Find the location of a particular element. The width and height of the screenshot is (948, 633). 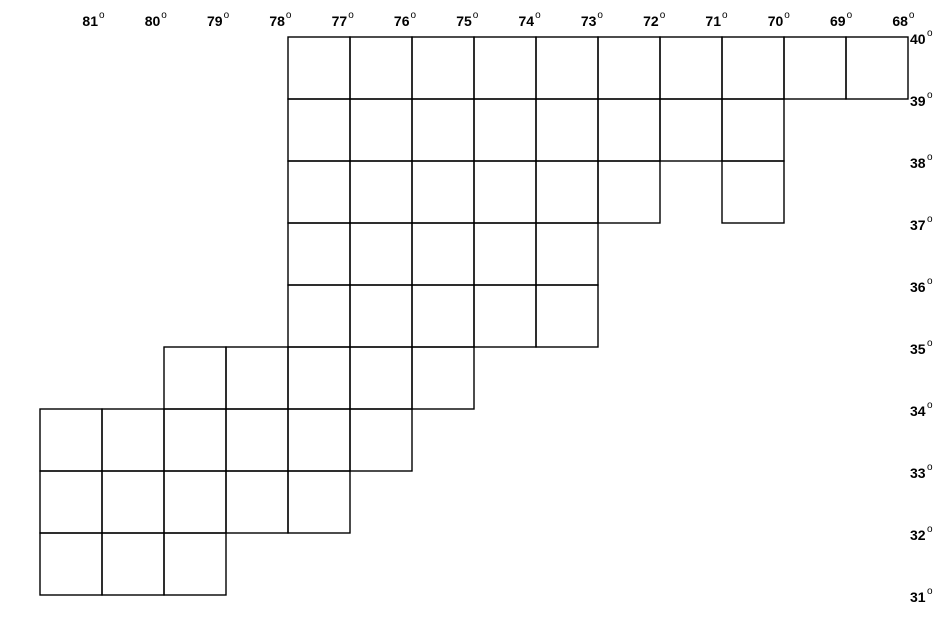

latitude-label: 38 is located at coordinates (918, 163).